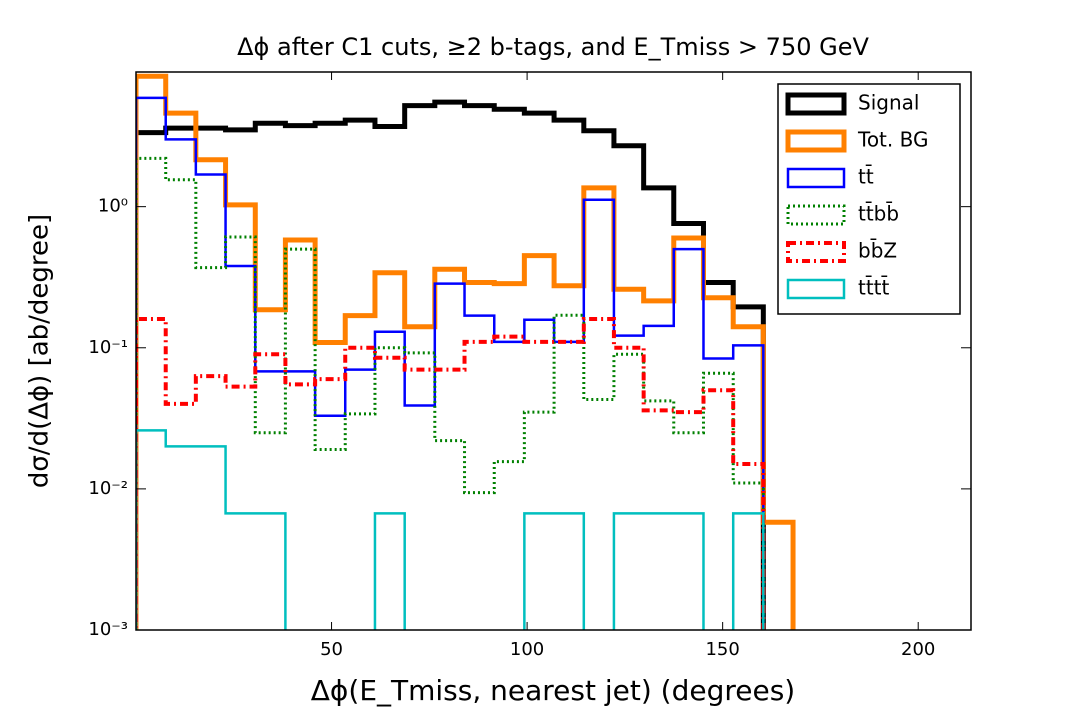 This screenshot has height=720, width=1080. What do you see at coordinates (40, 351) in the screenshot?
I see `y-axis-label: dσ/d(Δϕ) [ab/degree]` at bounding box center [40, 351].